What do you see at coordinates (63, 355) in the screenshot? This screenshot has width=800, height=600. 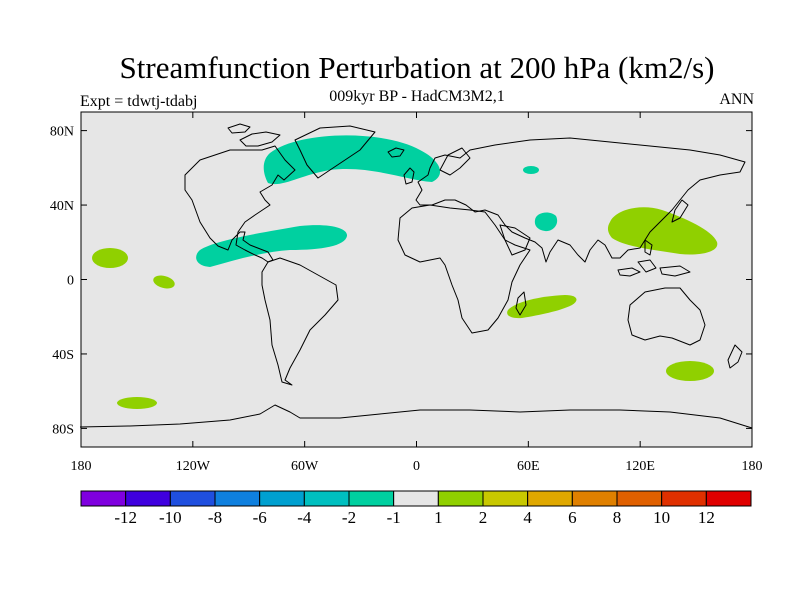 I see `y-tick-label: 40S` at bounding box center [63, 355].